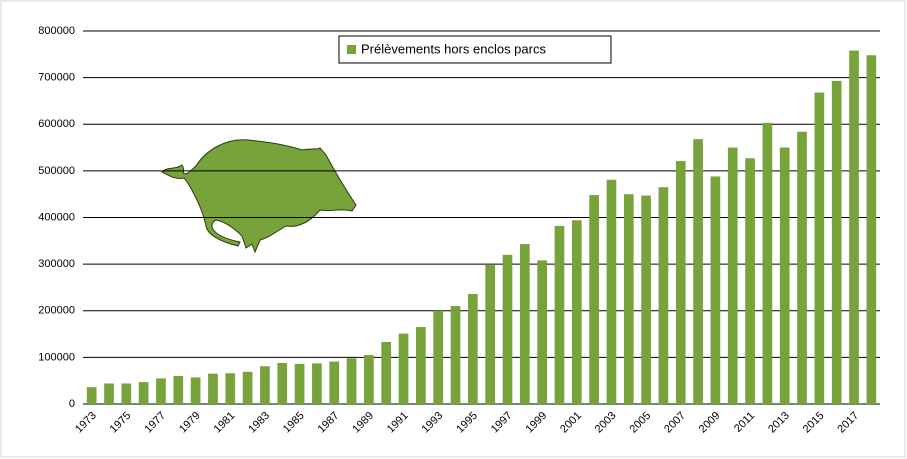  Describe the element at coordinates (56, 171) in the screenshot. I see `y-tick-label: 500000` at that location.